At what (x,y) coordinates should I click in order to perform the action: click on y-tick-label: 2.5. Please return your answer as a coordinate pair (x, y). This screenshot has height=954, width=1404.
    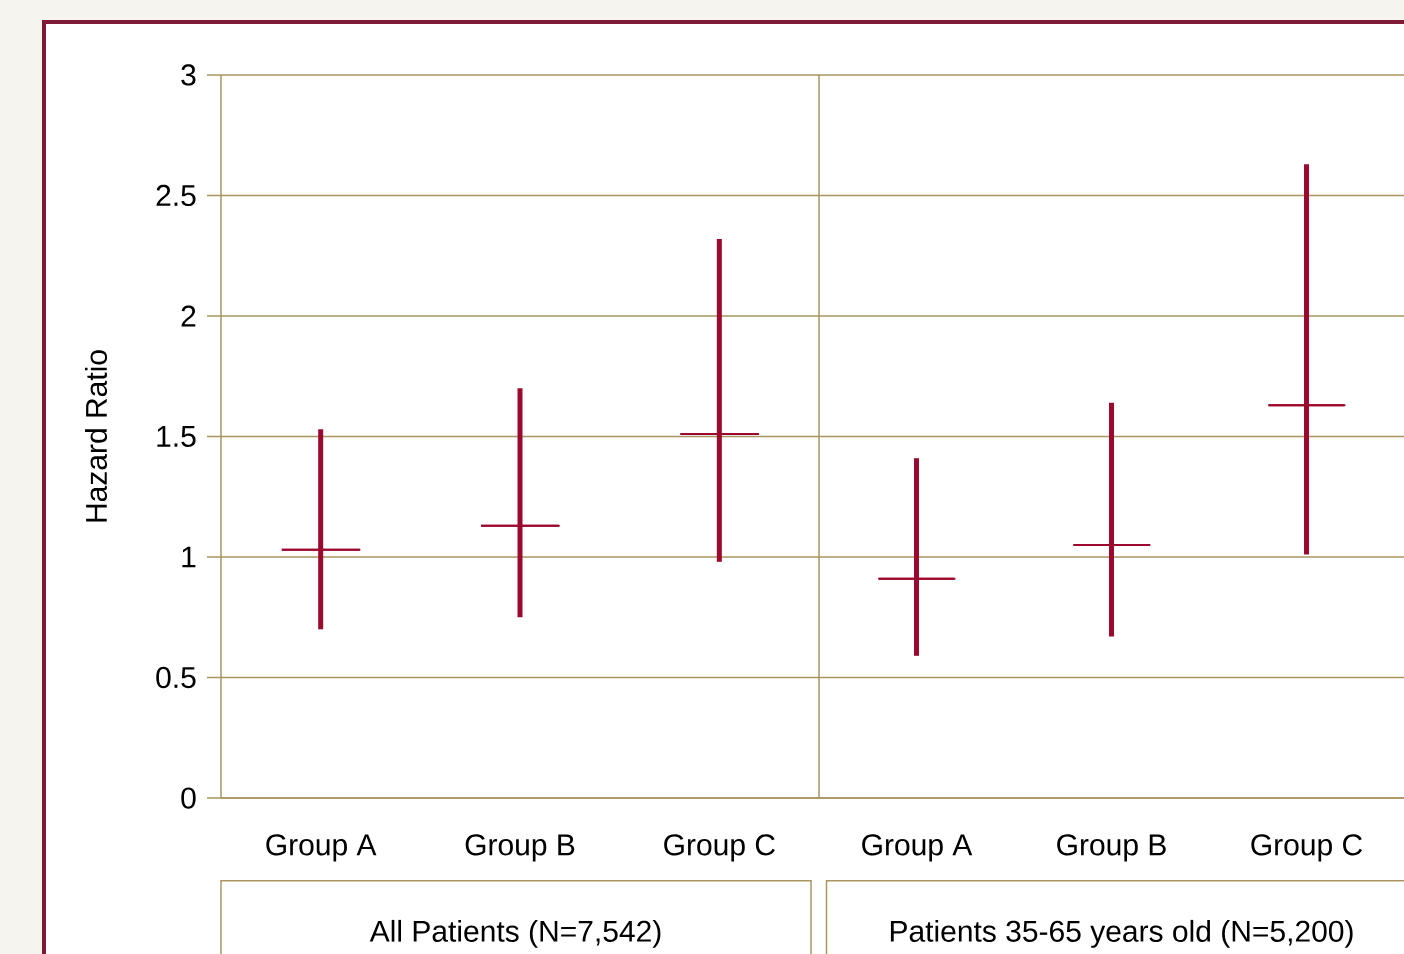
    Looking at the image, I should click on (176, 195).